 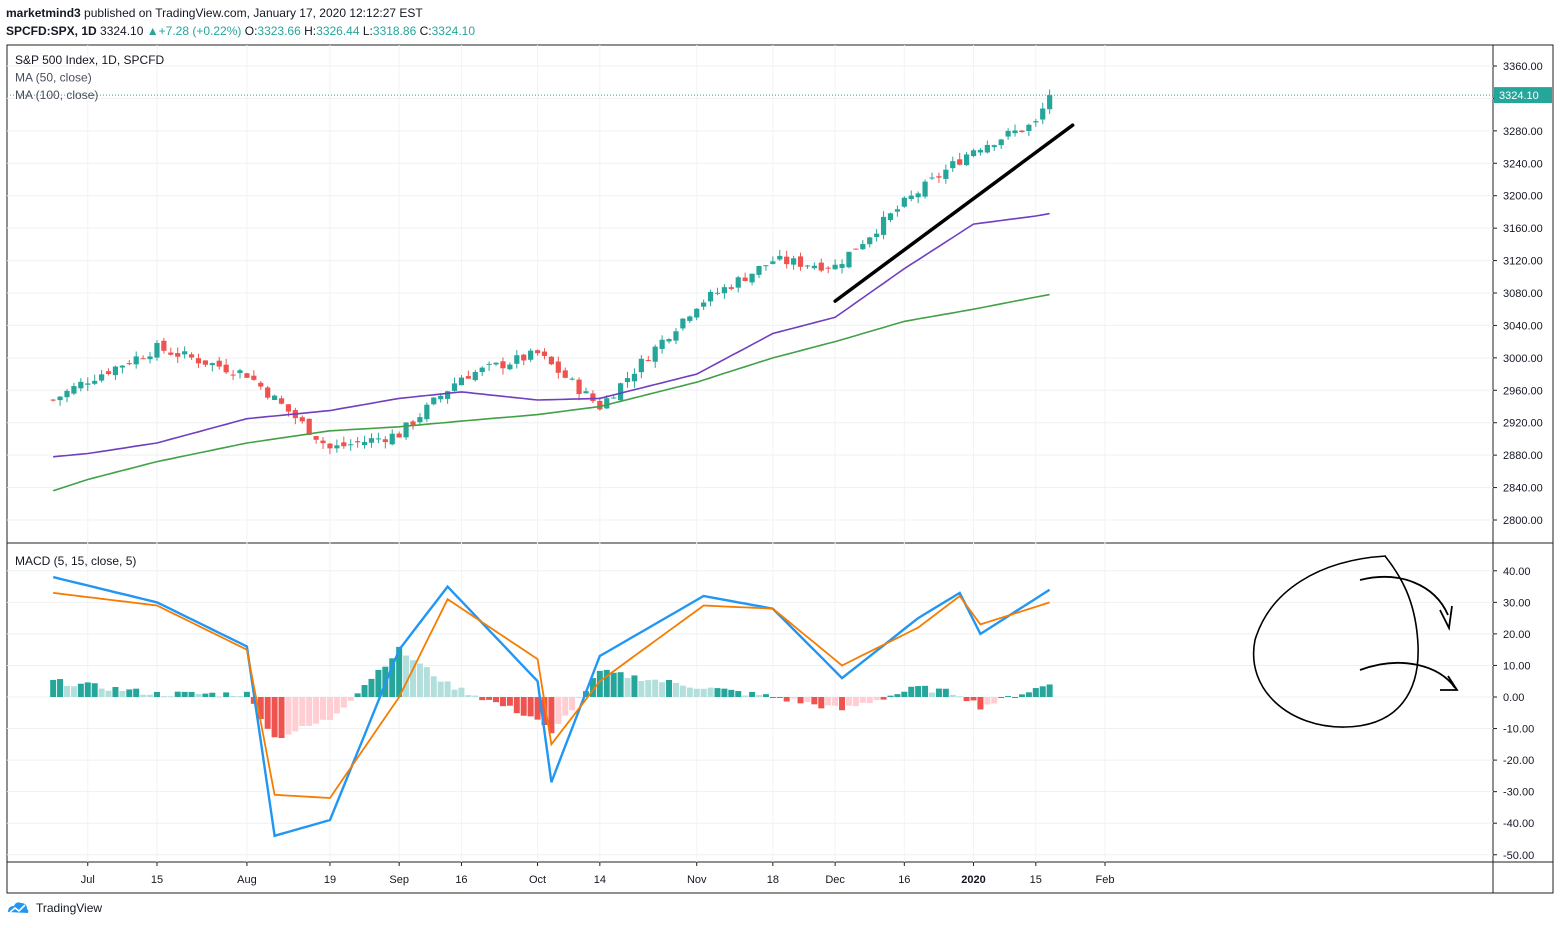 What do you see at coordinates (54, 908) in the screenshot?
I see `footer-brand: TradingView` at bounding box center [54, 908].